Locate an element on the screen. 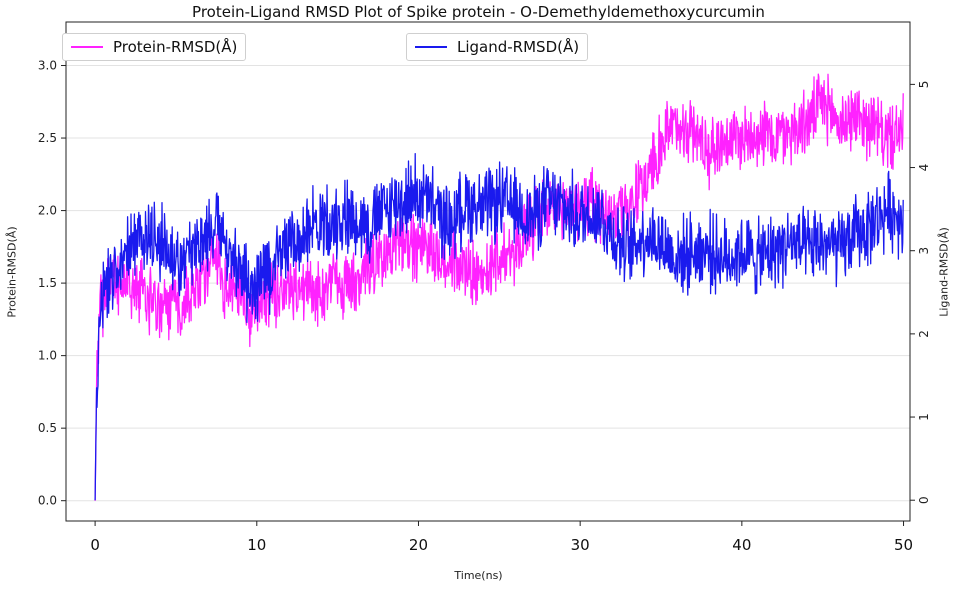 The height and width of the screenshot is (589, 957). y-tick-label: 0.0 is located at coordinates (47, 501).